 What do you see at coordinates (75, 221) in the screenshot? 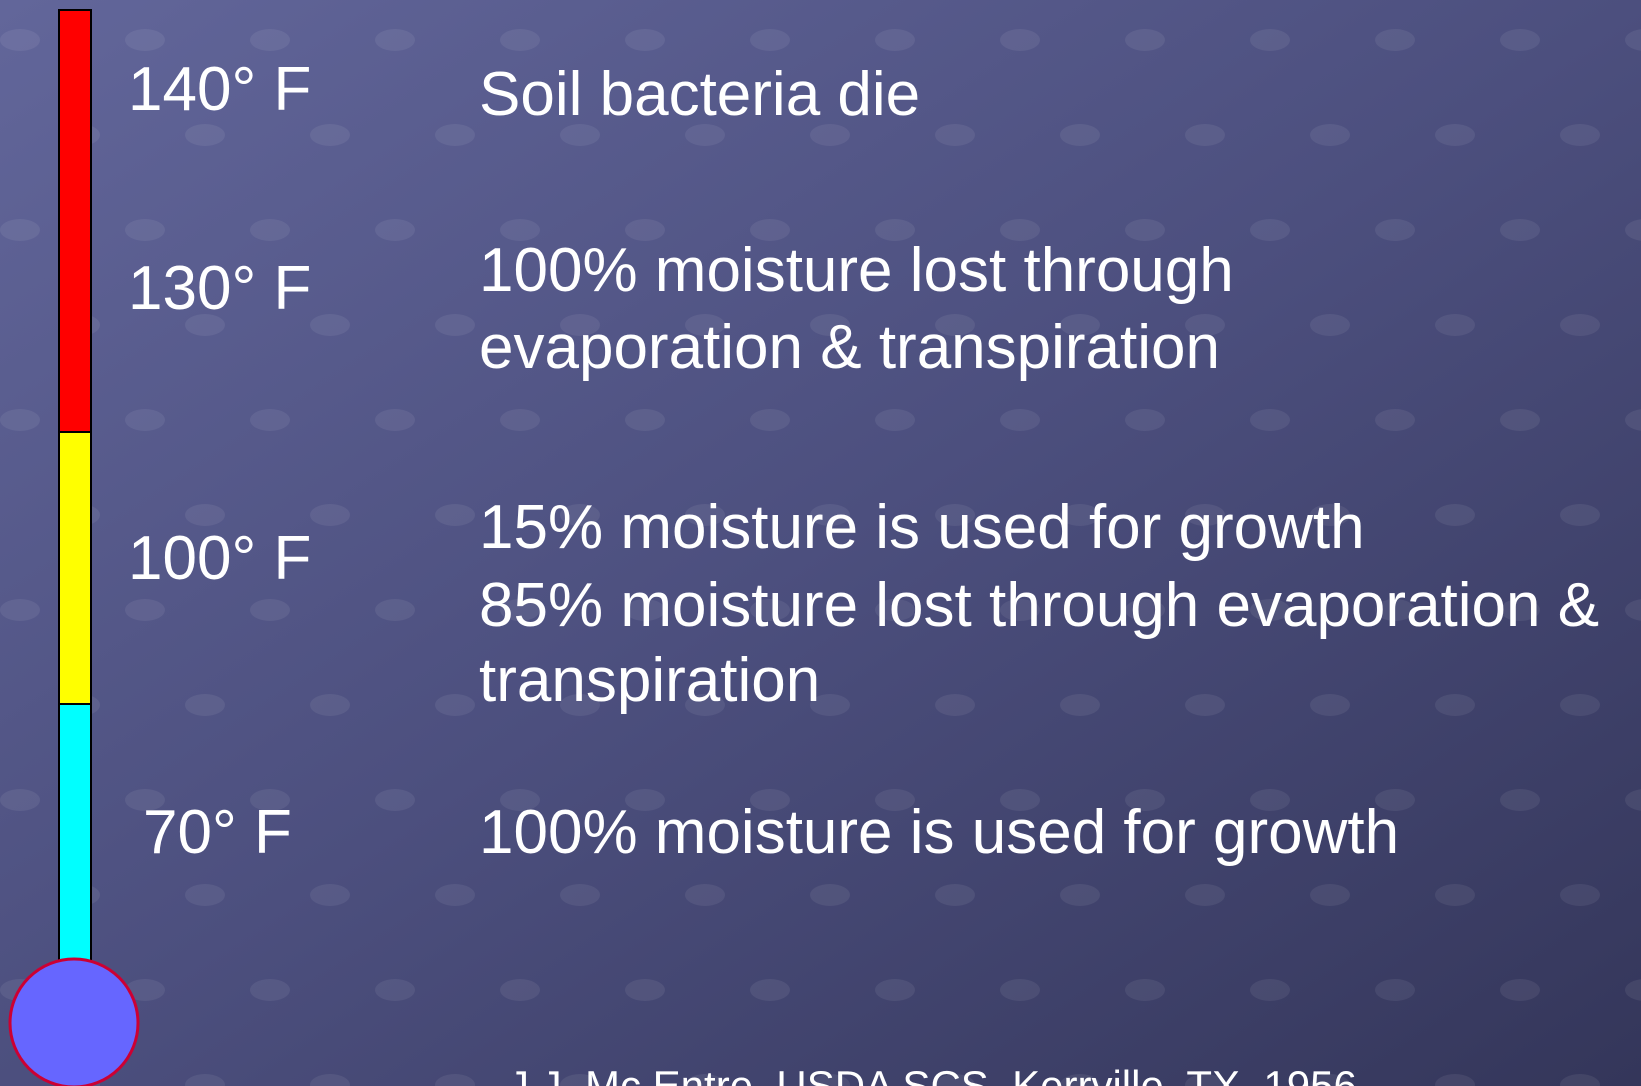
I see `thermometer-red` at bounding box center [75, 221].